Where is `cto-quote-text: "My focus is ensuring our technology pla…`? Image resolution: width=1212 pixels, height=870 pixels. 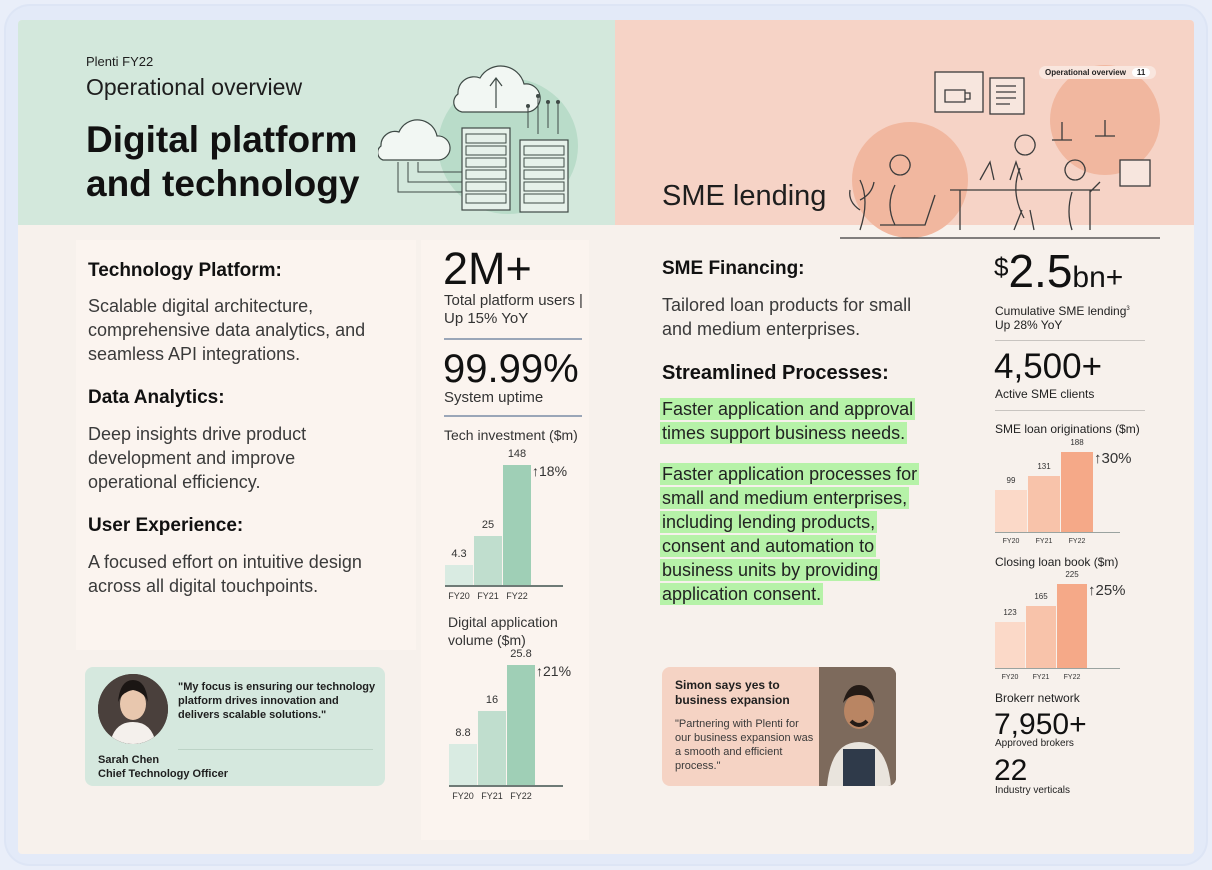 cto-quote-text: "My focus is ensuring our technology pla… is located at coordinates (277, 701).